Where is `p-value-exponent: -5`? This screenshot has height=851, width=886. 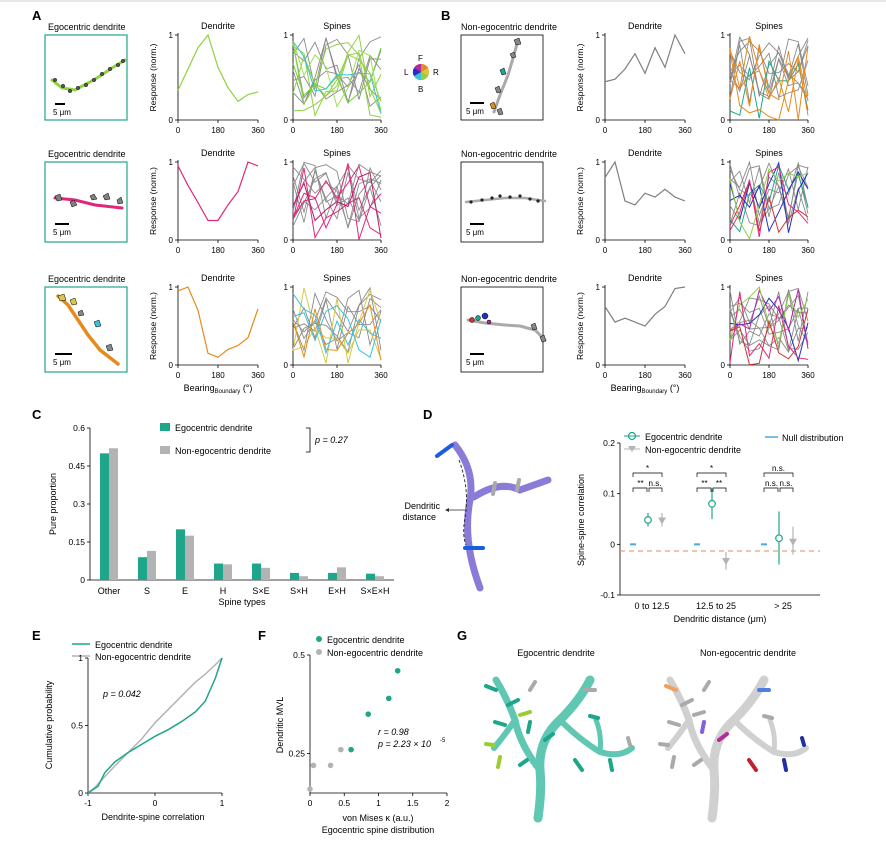 p-value-exponent: -5 is located at coordinates (443, 741).